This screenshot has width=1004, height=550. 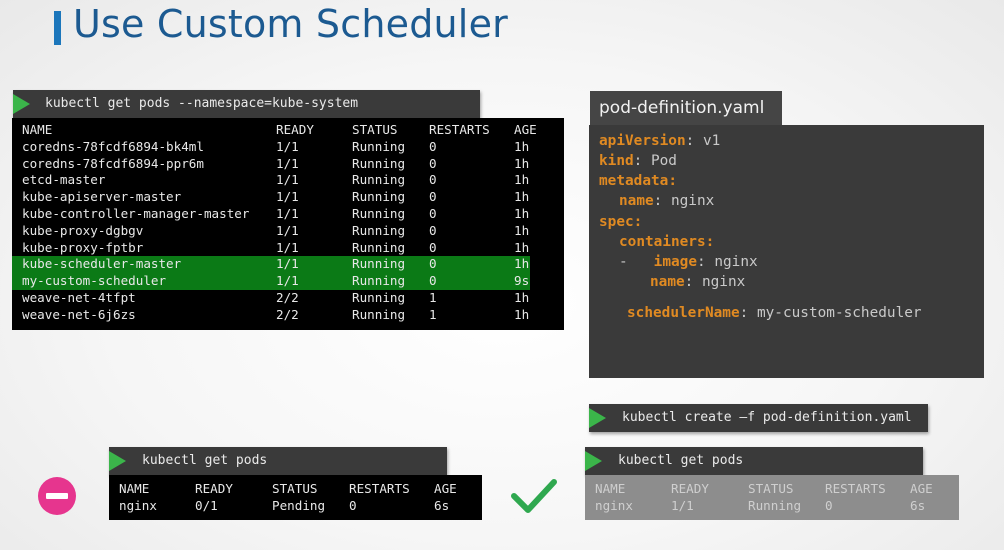 I want to click on left-get-pods-command-bar: kubectl get pods, so click(x=278, y=461).